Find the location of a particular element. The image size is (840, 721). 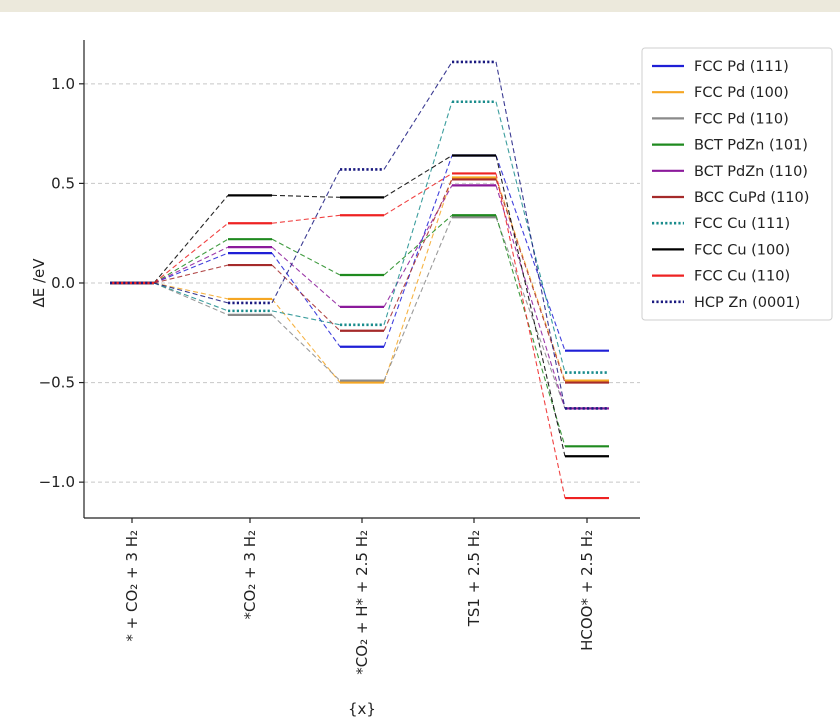

y-tick-label: 0.0 is located at coordinates (63, 283).